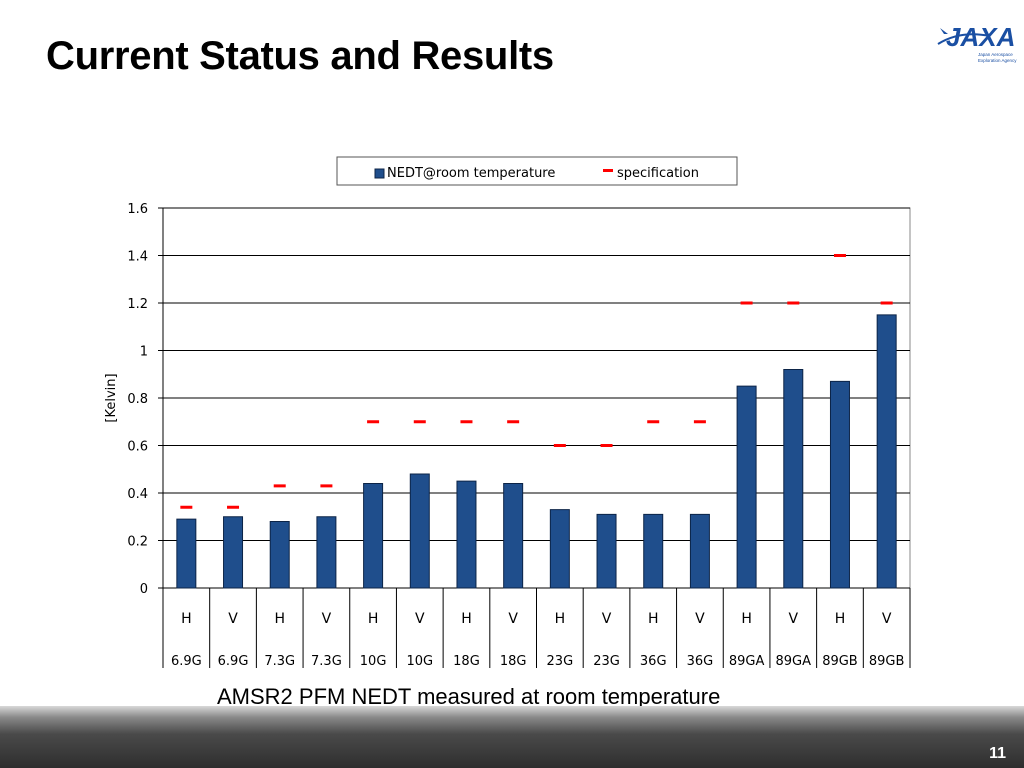 This screenshot has width=1024, height=768. I want to click on jaxa-logo-icon: JAXA Japan Aerospace Exploration Agency, so click(977, 42).